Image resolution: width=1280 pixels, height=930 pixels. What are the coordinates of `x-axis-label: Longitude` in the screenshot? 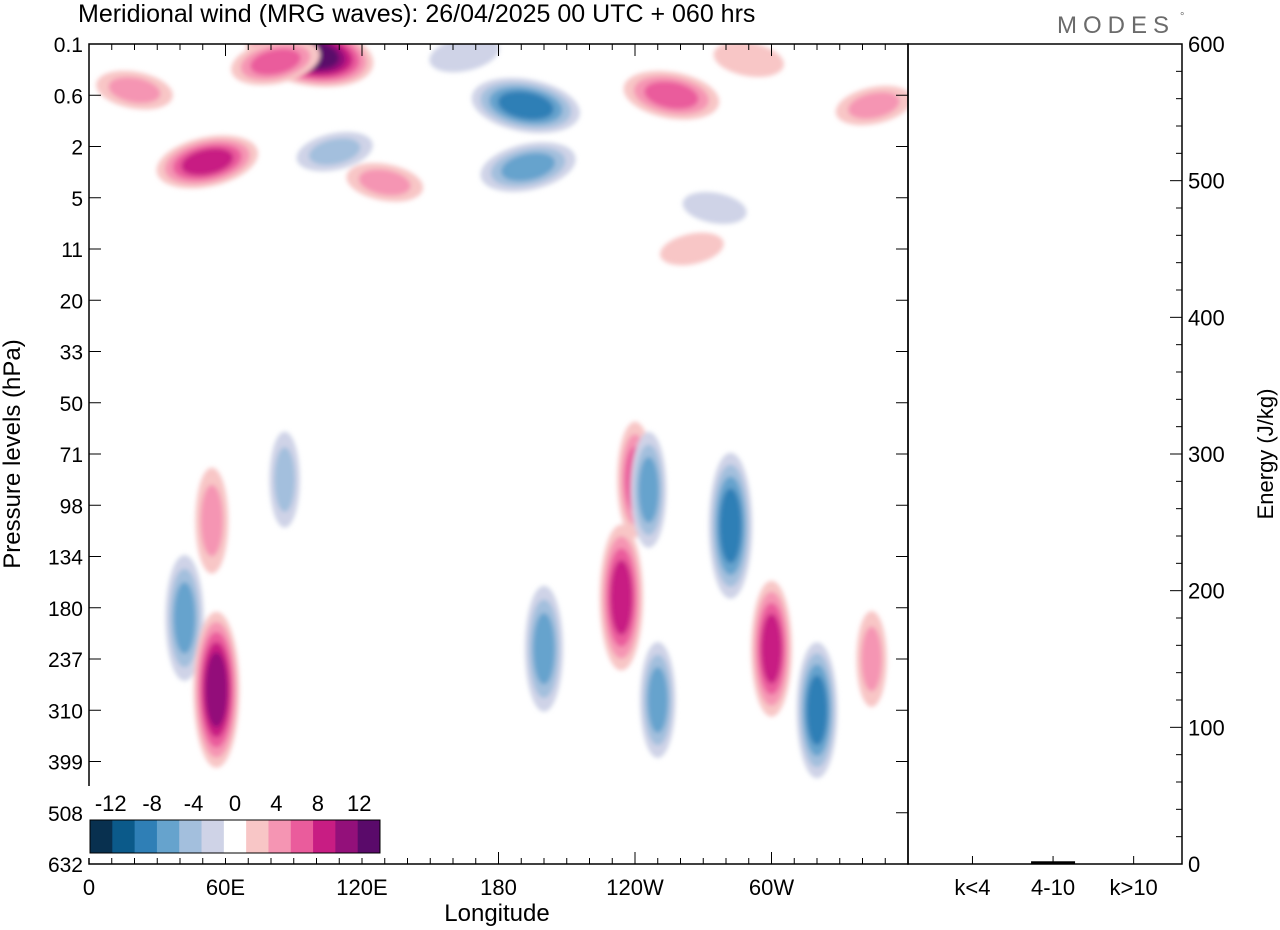 It's located at (496, 913).